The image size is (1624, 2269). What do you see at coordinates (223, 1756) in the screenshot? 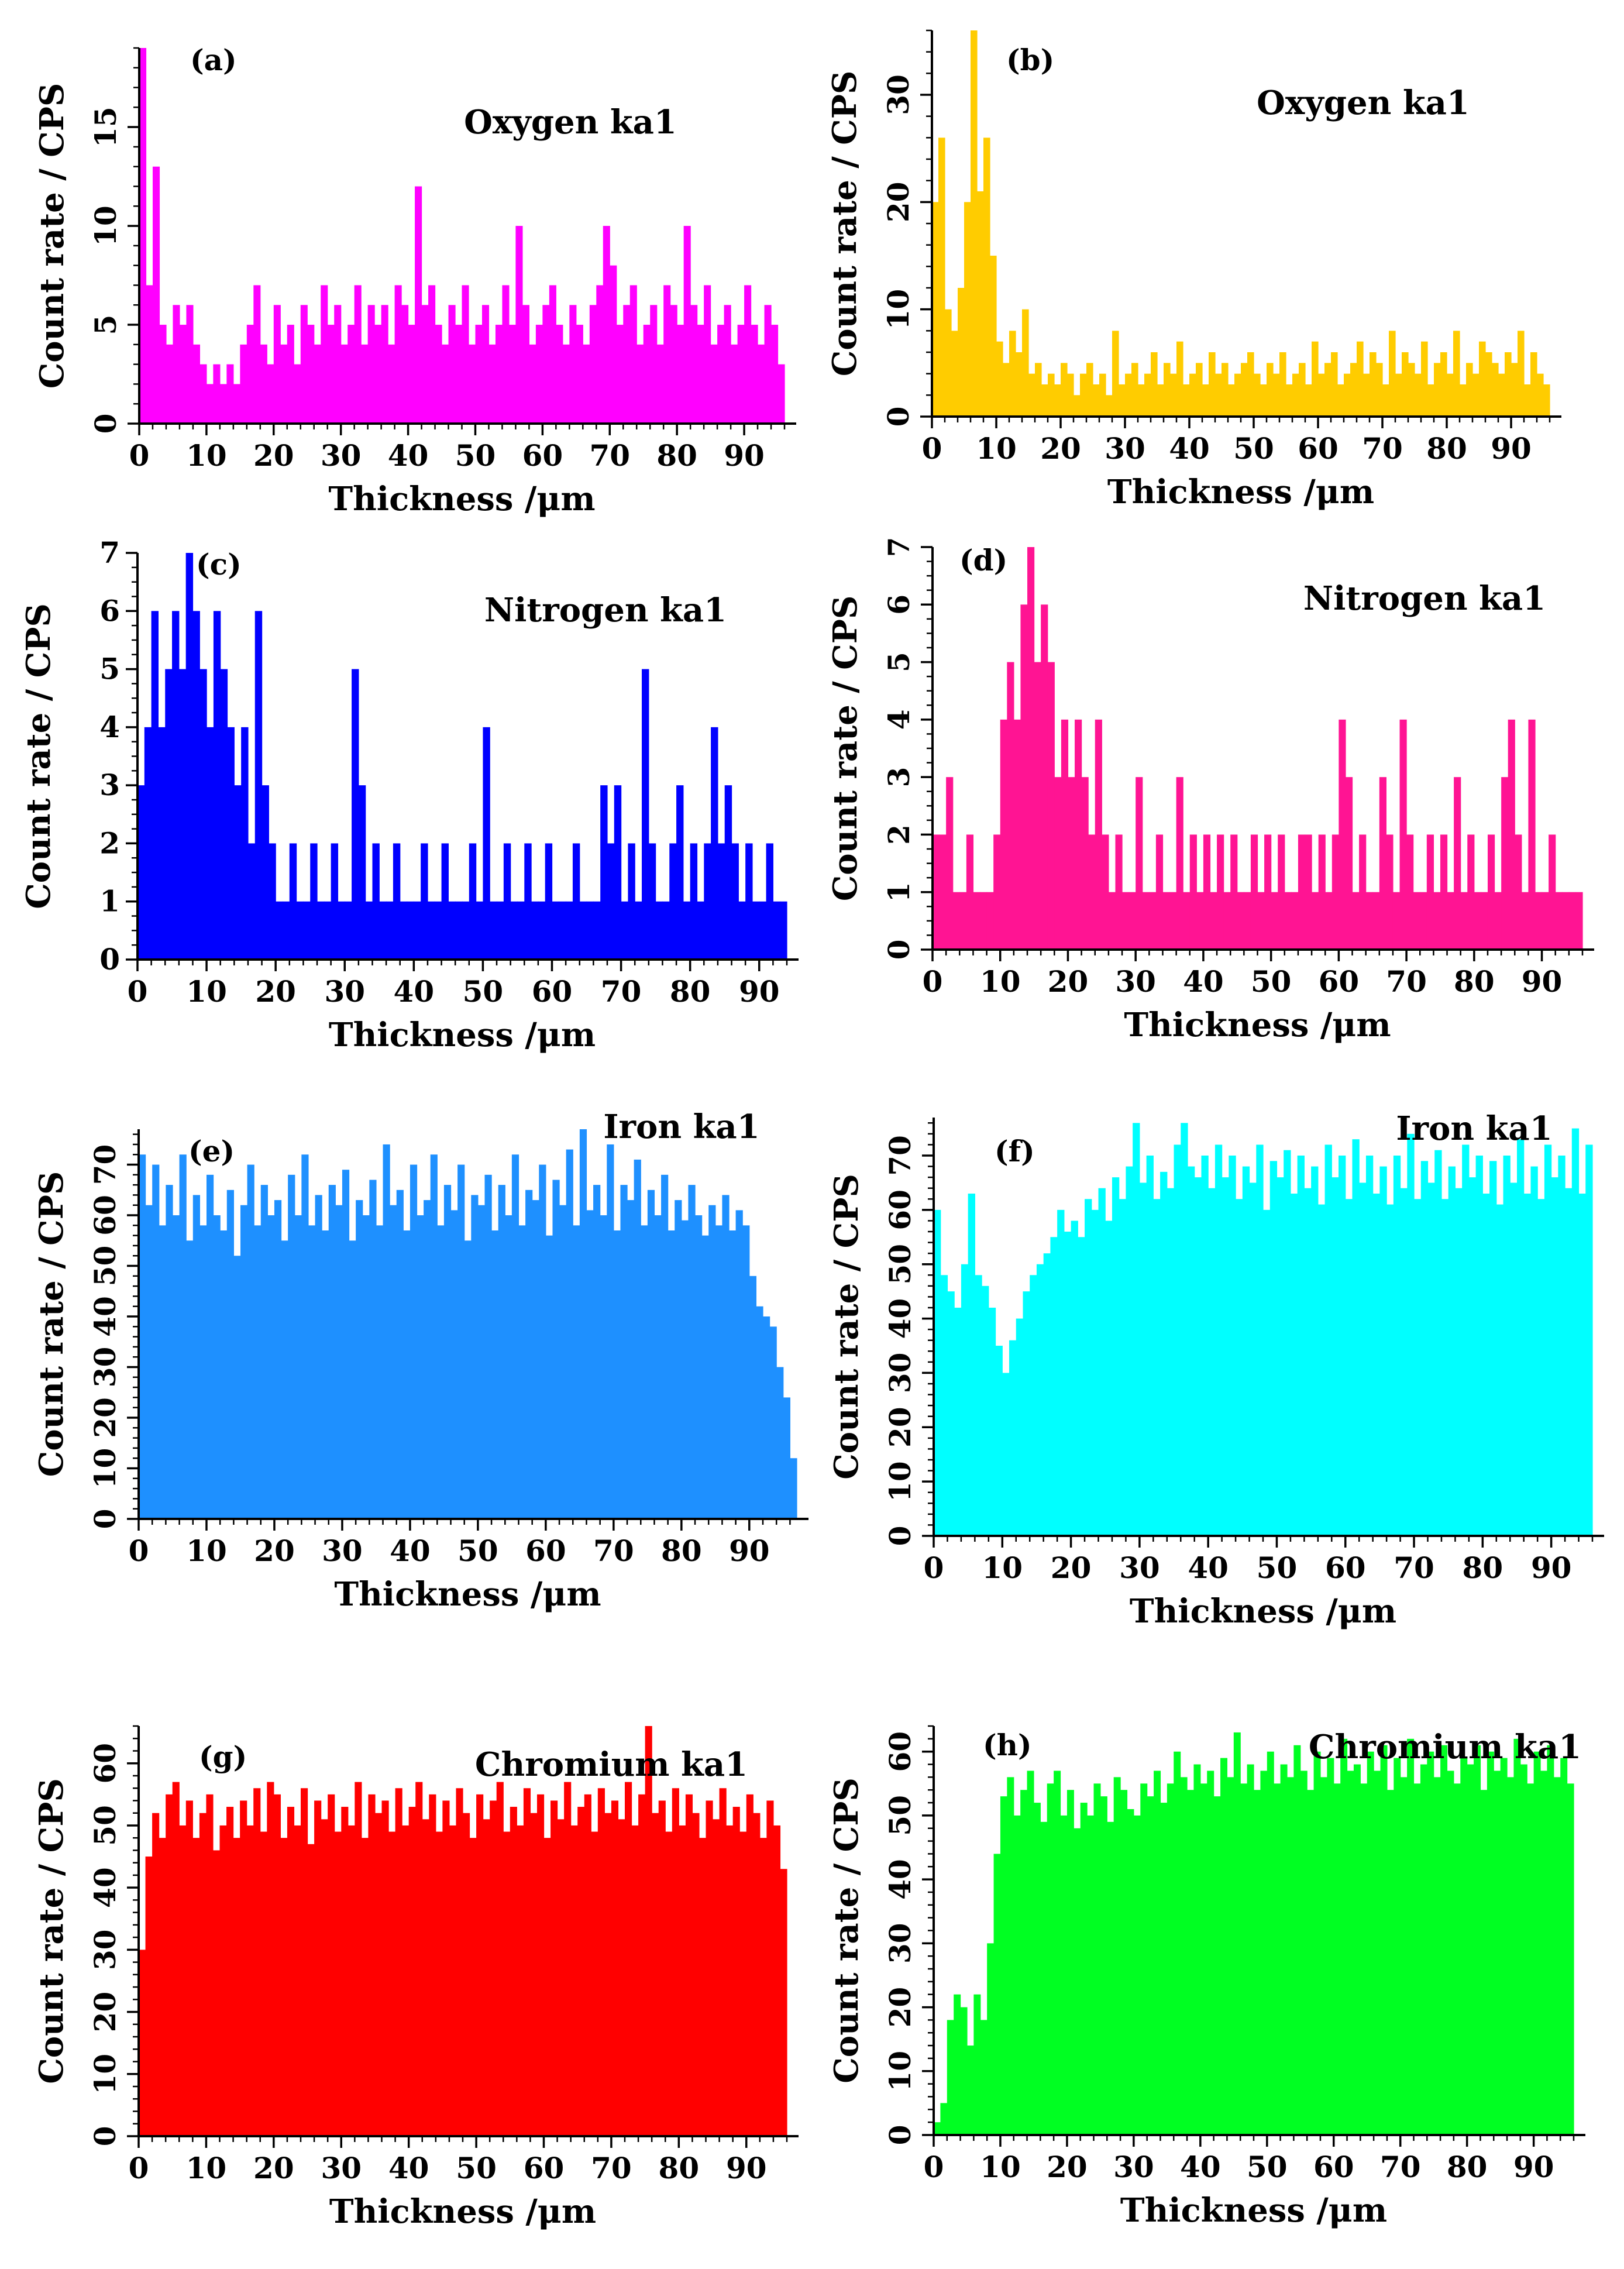
I see `panel-g-label: (g)` at bounding box center [223, 1756].